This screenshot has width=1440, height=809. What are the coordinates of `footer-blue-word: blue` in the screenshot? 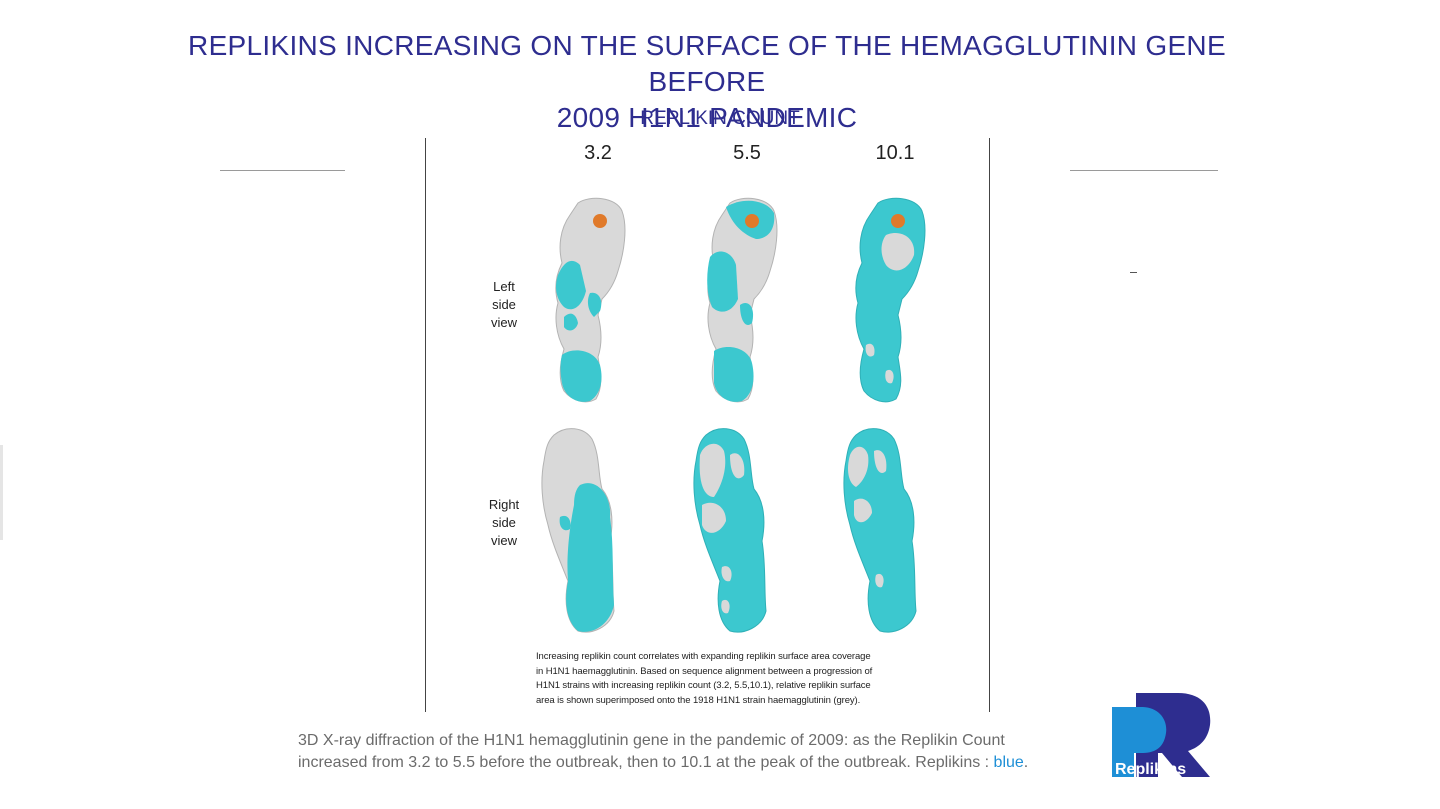 It's located at (1008, 762).